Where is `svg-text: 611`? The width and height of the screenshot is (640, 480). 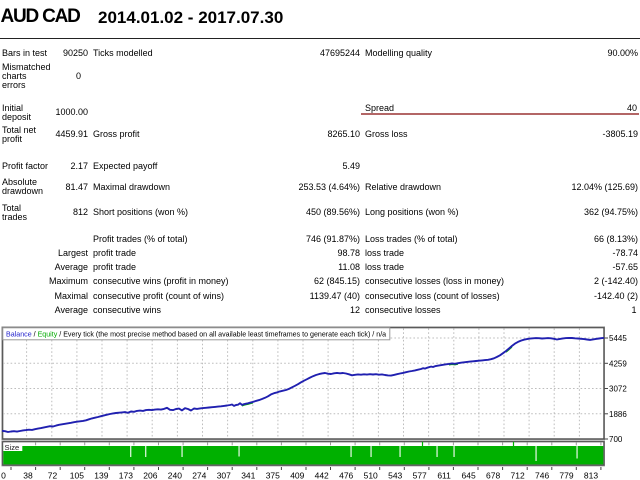 svg-text: 611 is located at coordinates (444, 475).